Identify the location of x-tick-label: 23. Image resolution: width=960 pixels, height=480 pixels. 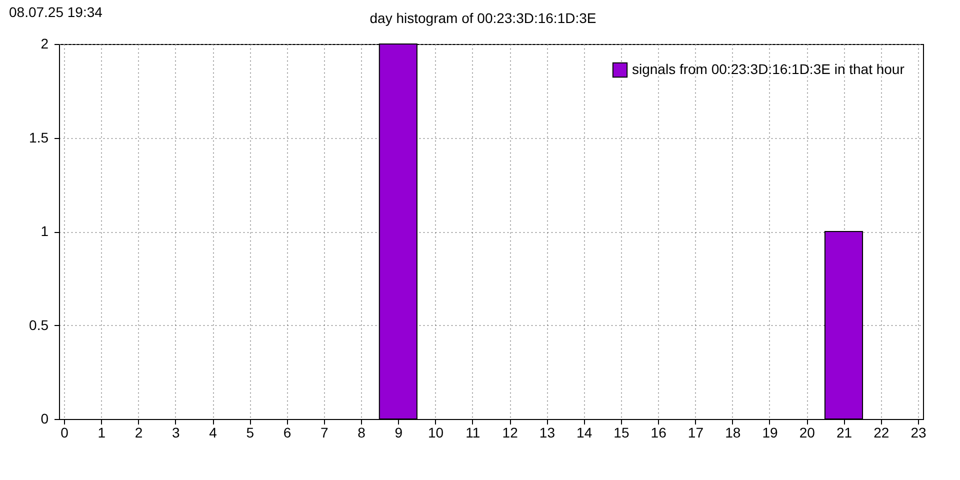
(918, 432).